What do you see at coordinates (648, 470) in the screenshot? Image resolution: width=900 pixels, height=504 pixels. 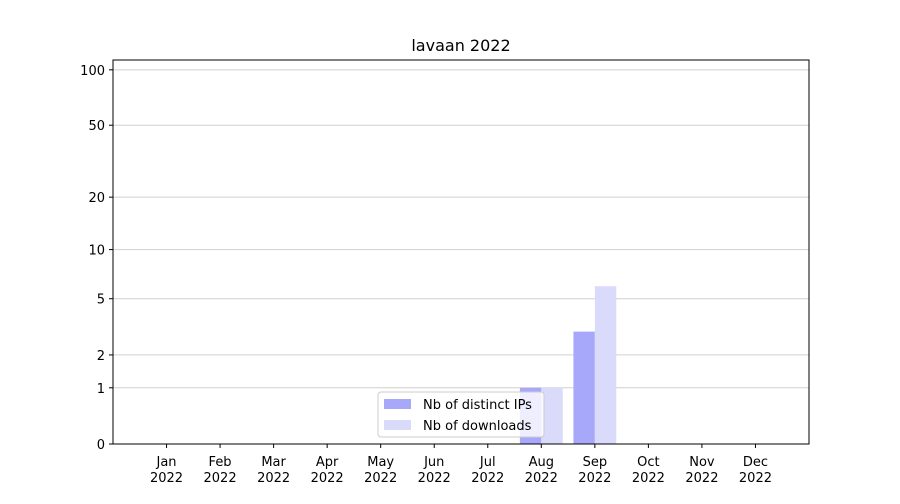 I see `x-tick-label: Oct 2022` at bounding box center [648, 470].